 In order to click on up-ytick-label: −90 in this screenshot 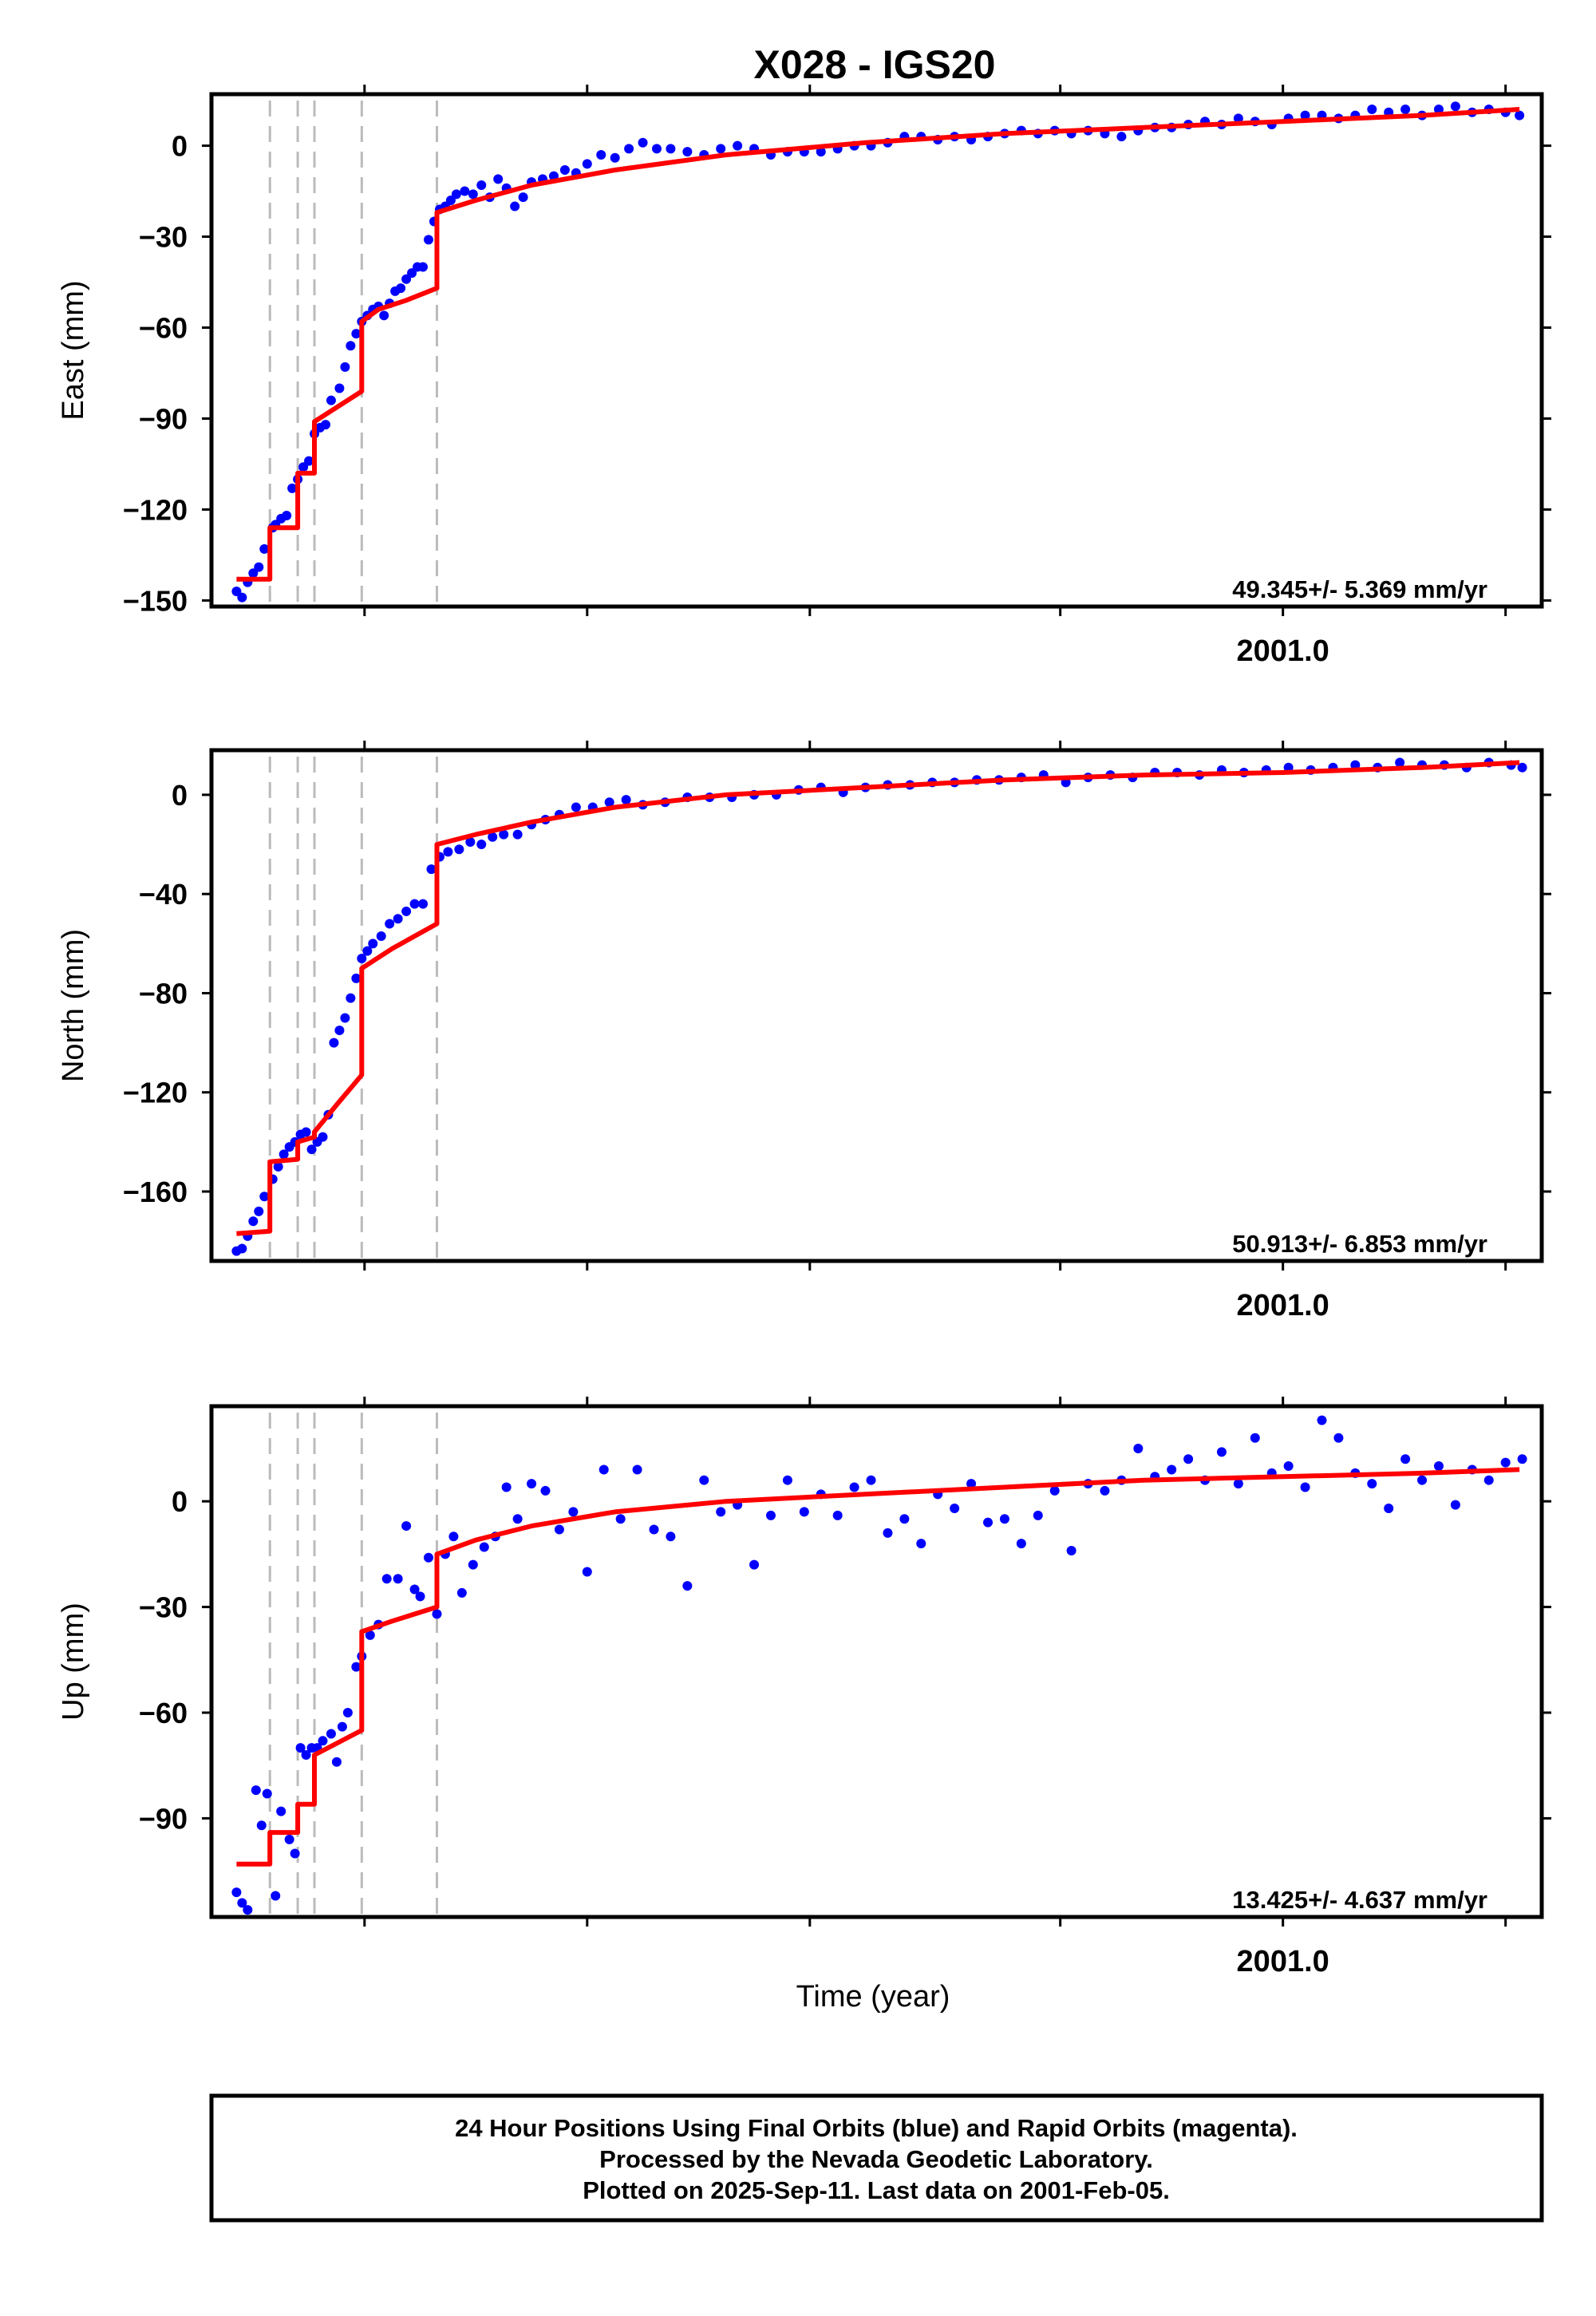, I will do `click(163, 1818)`.